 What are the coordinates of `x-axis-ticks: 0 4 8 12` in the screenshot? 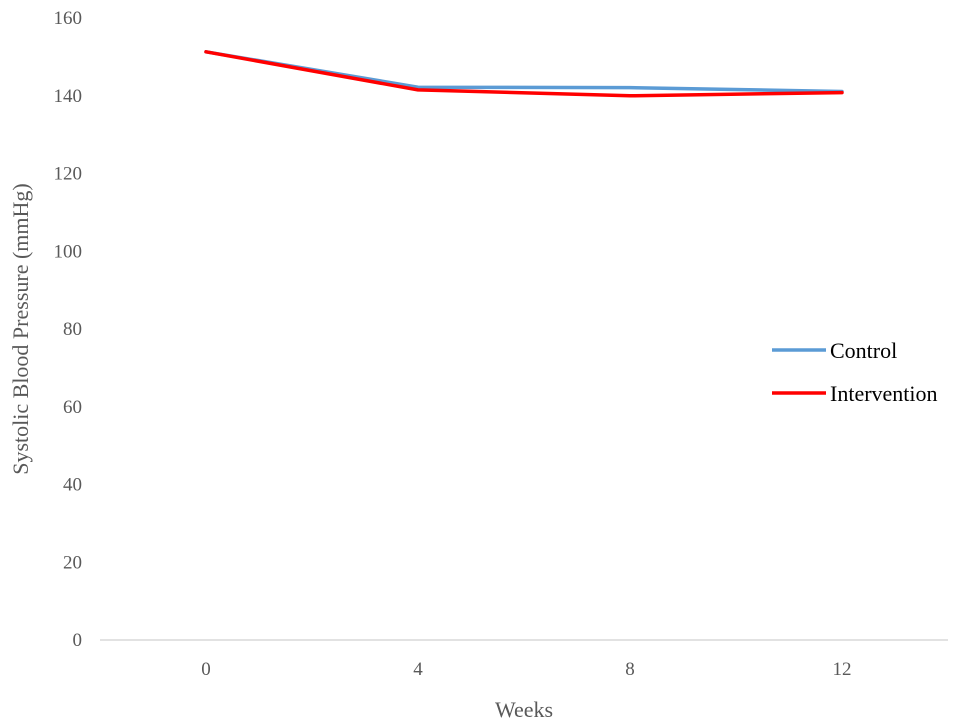 It's located at (526, 669).